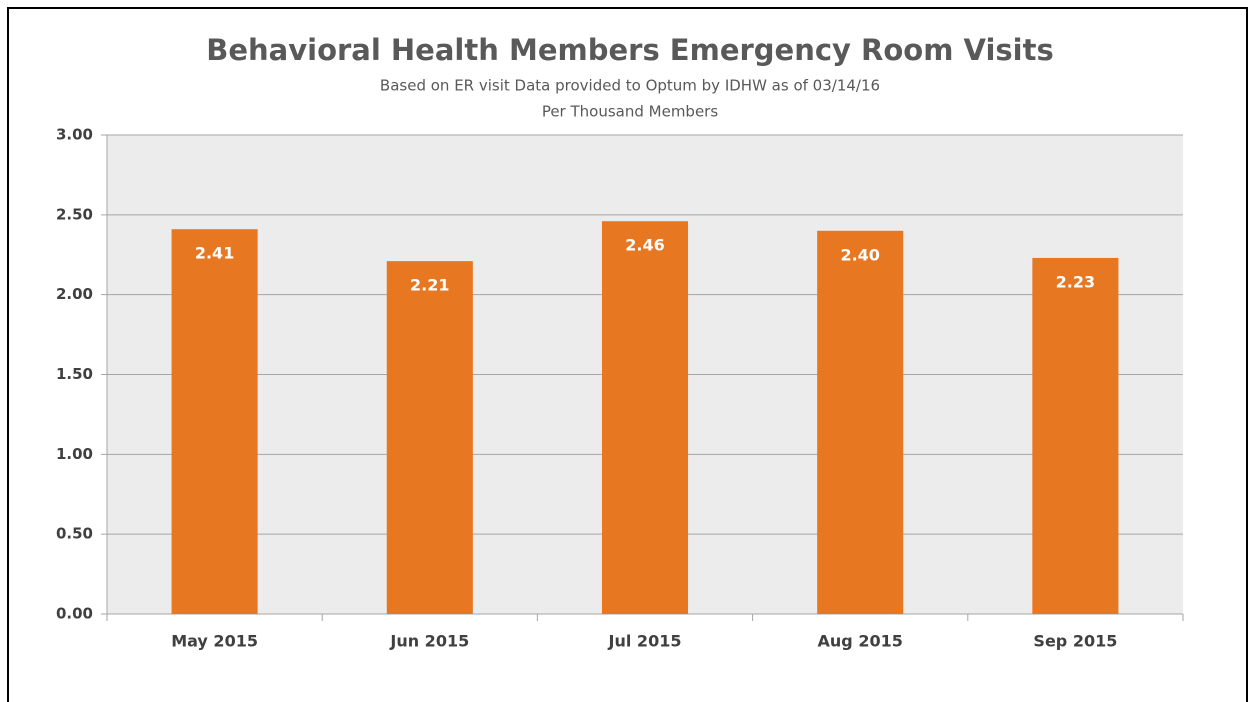  I want to click on x-tick-label: May 2015, so click(214, 641).